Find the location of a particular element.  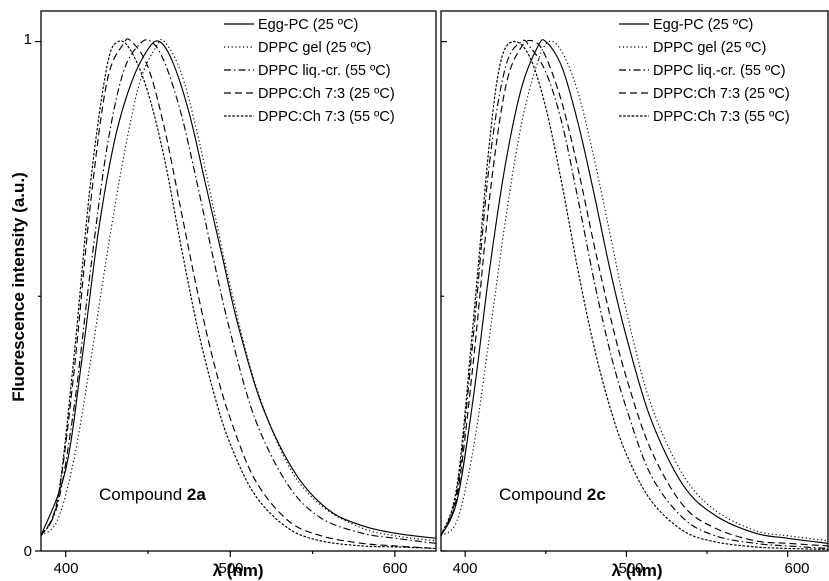

y-tick-label-1: 1 is located at coordinates (28, 39).